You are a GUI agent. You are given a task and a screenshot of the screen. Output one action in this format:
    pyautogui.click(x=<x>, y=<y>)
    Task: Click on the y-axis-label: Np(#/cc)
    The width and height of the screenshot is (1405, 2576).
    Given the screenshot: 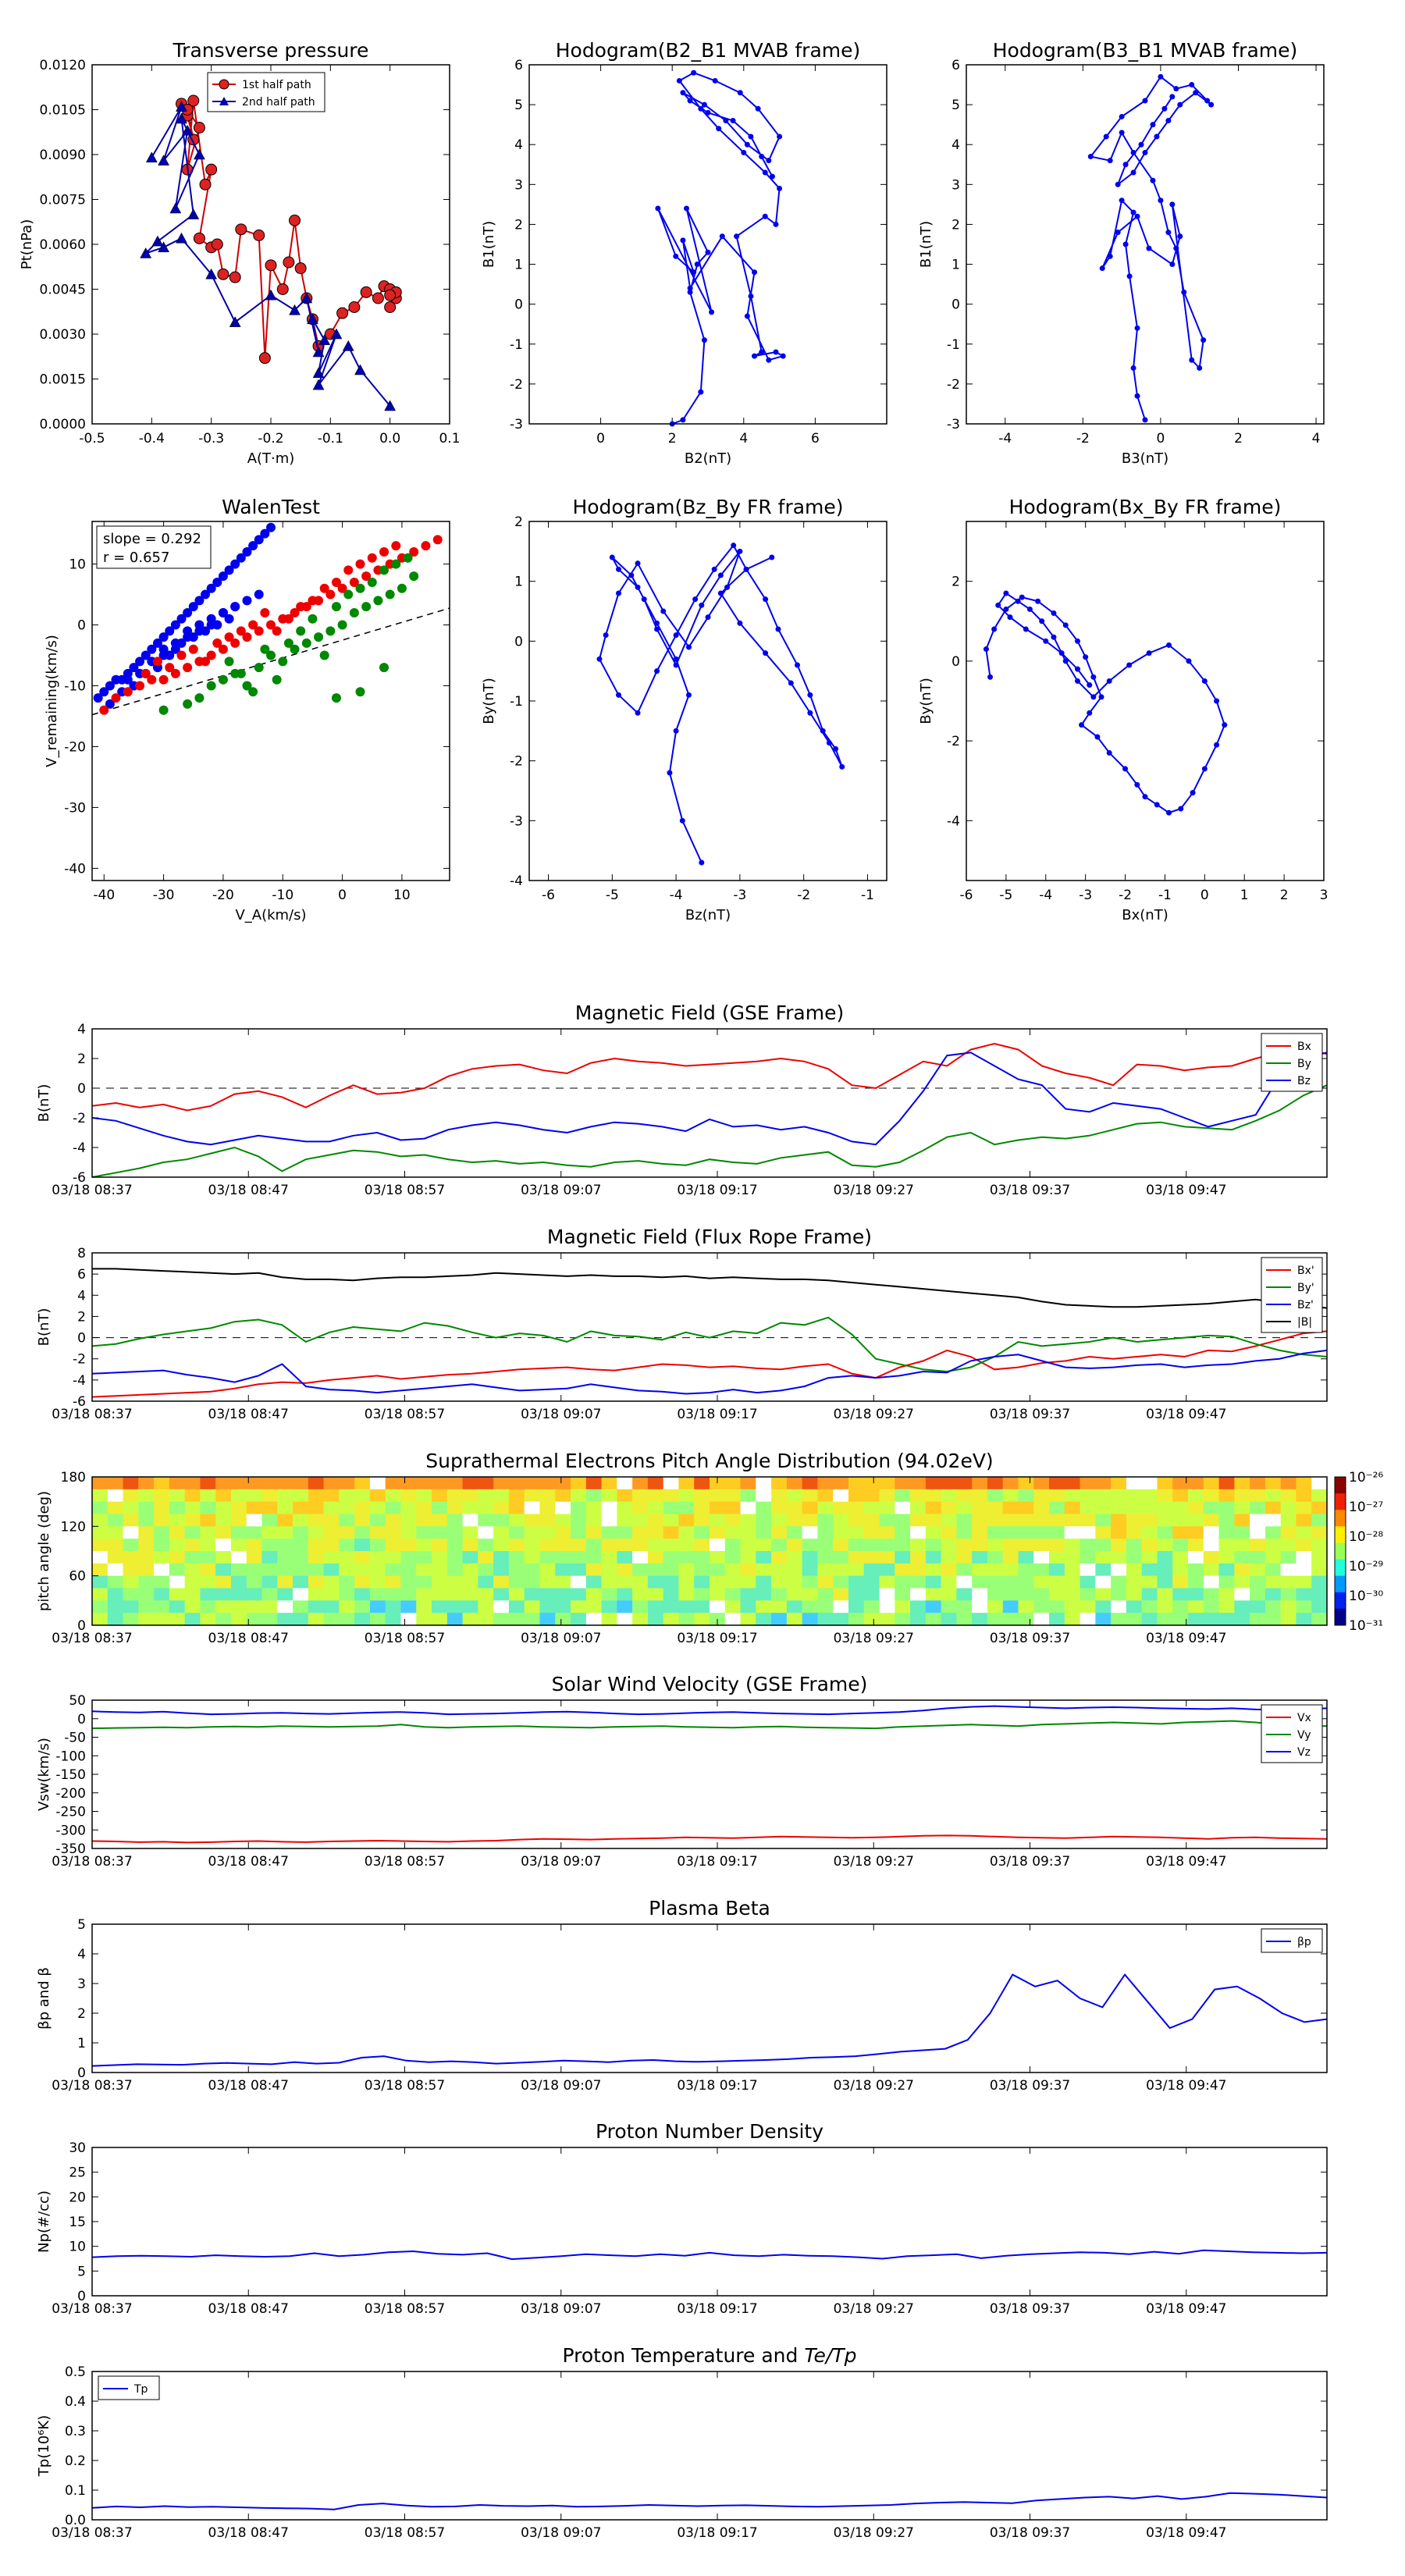 What is the action you would take?
    pyautogui.click(x=44, y=2221)
    